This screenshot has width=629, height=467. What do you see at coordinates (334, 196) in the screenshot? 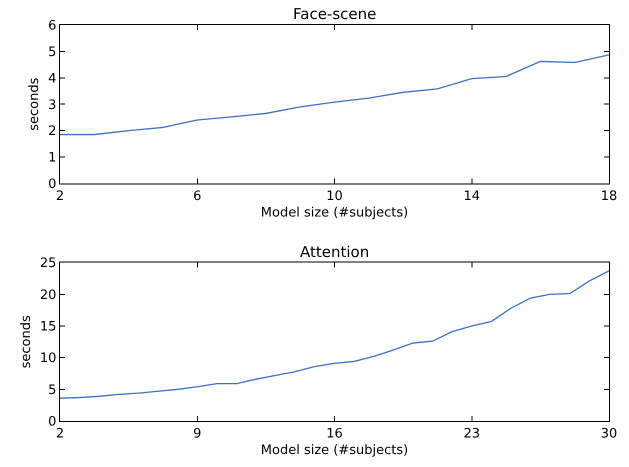
I see `x-tick-label: 10` at bounding box center [334, 196].